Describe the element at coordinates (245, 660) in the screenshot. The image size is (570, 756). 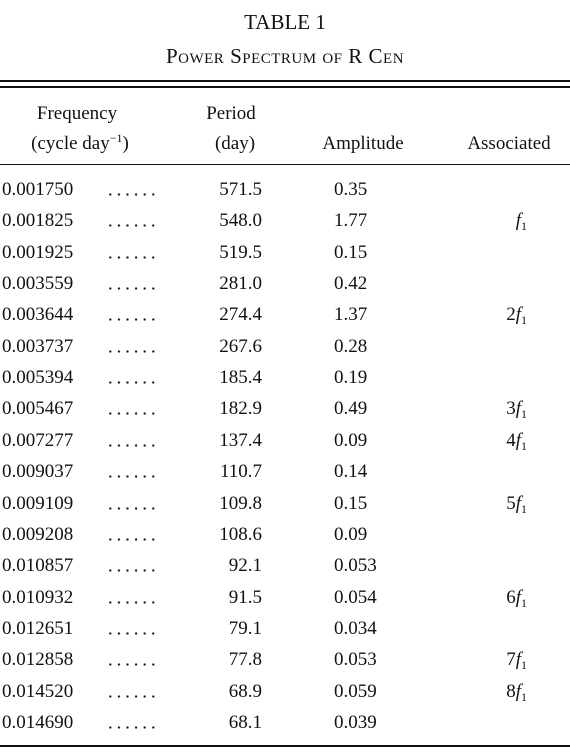
I see `period-cell: 77.8` at that location.